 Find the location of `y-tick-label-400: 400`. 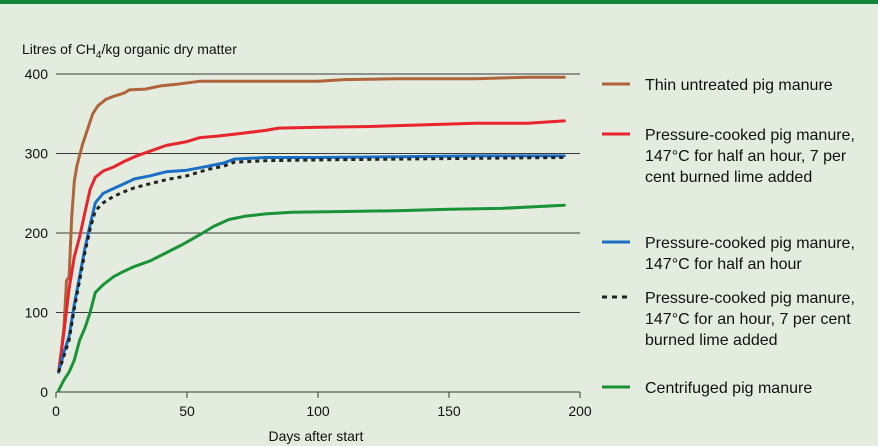

y-tick-label-400: 400 is located at coordinates (37, 74).